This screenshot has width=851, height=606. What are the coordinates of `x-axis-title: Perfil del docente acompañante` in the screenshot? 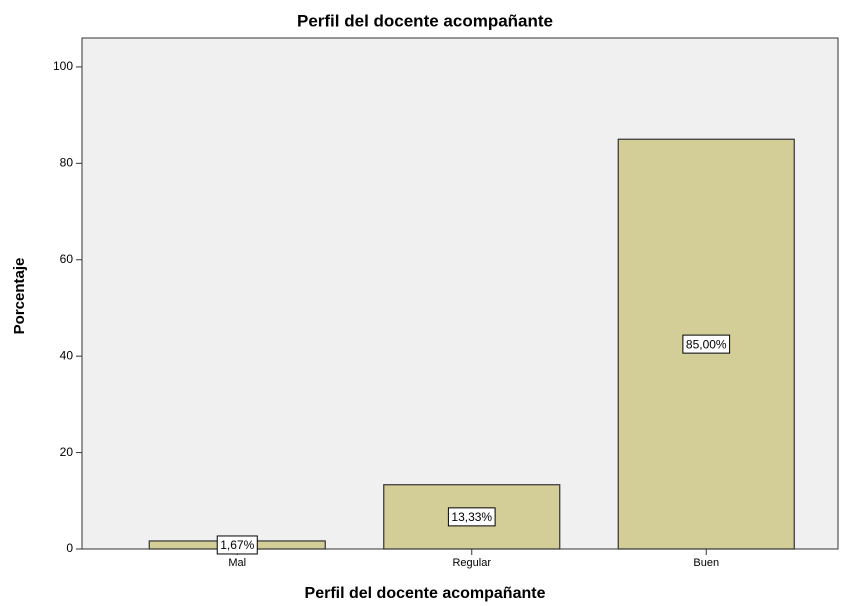 It's located at (425, 593).